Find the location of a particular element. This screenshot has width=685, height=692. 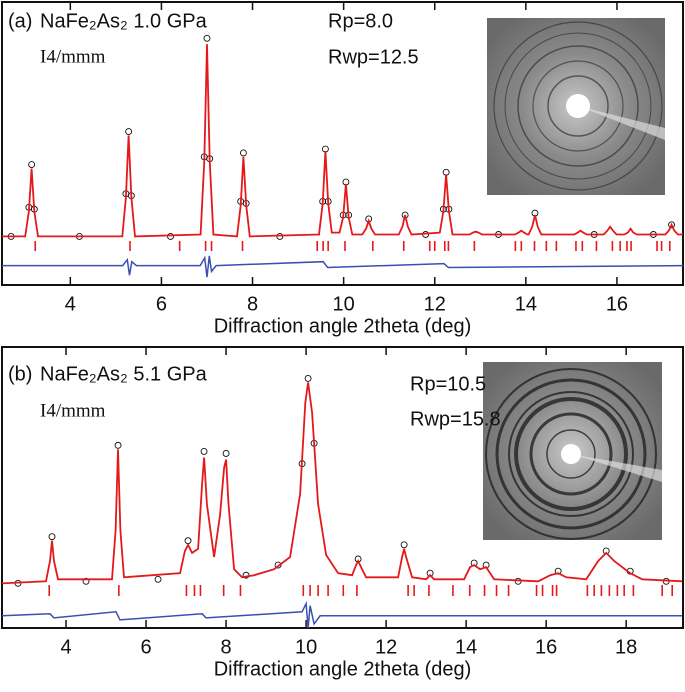

inset-image-a is located at coordinates (576, 106).